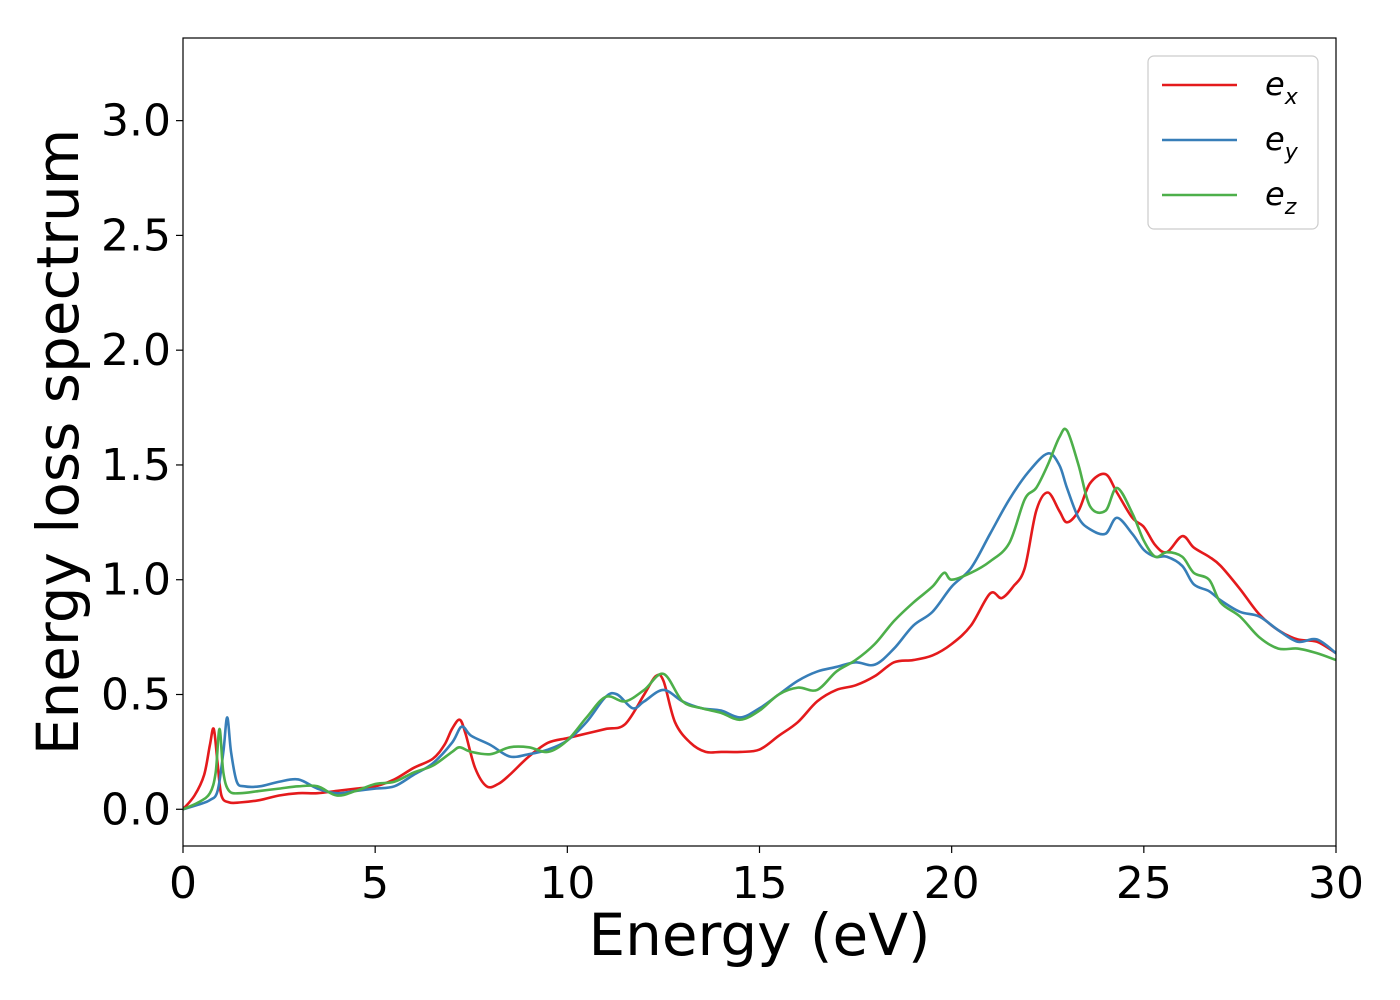 The image size is (1400, 1000). I want to click on legend-label-sub: y, so click(1291, 152).